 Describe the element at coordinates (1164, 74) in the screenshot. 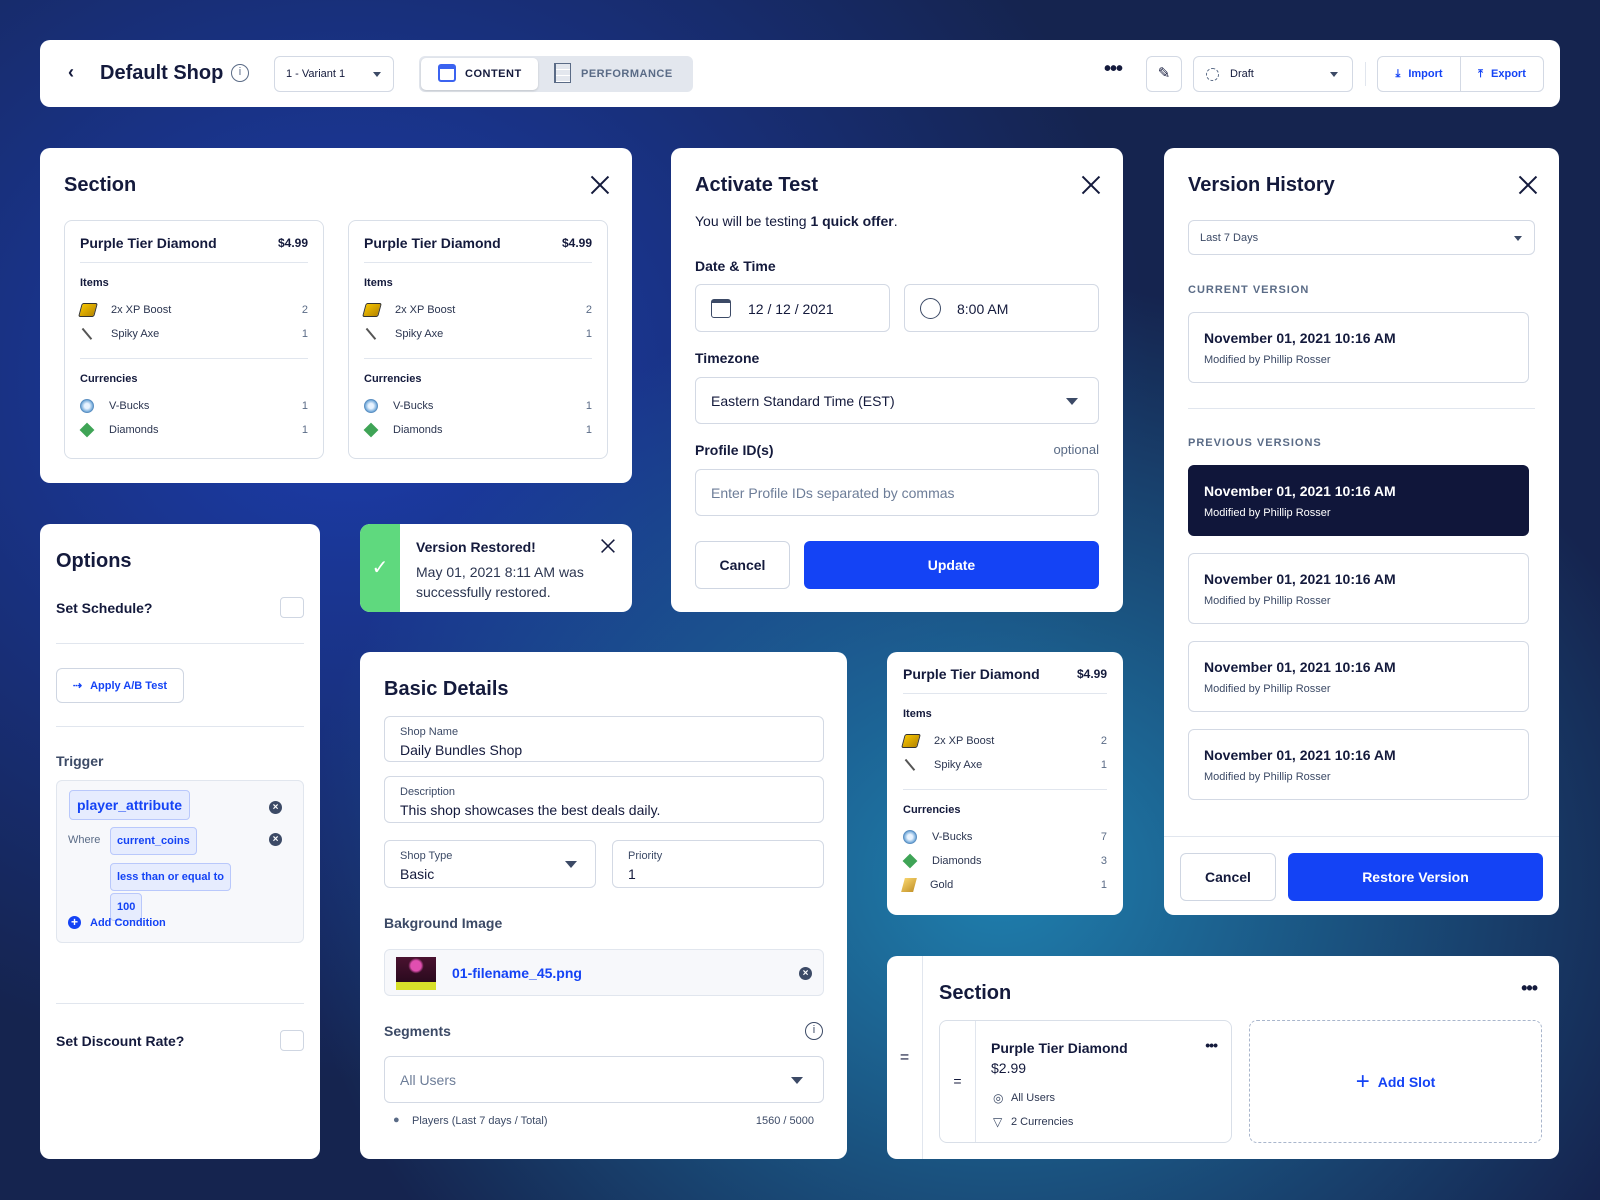

I see `edit-button: ✎` at that location.